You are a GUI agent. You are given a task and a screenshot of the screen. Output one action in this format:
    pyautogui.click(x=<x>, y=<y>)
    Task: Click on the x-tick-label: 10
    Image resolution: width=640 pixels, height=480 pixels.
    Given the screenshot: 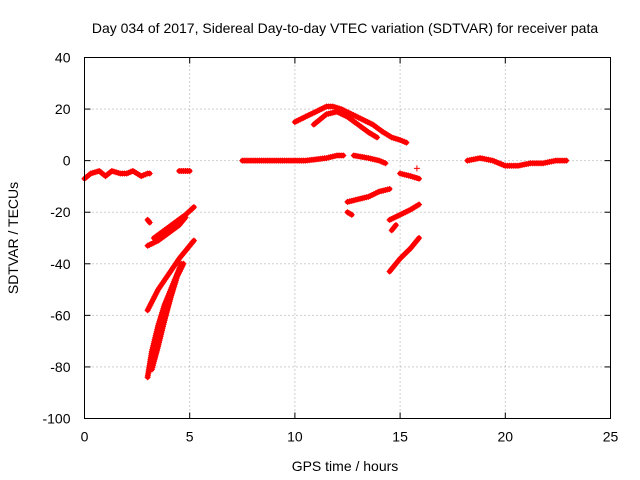 What is the action you would take?
    pyautogui.click(x=295, y=437)
    